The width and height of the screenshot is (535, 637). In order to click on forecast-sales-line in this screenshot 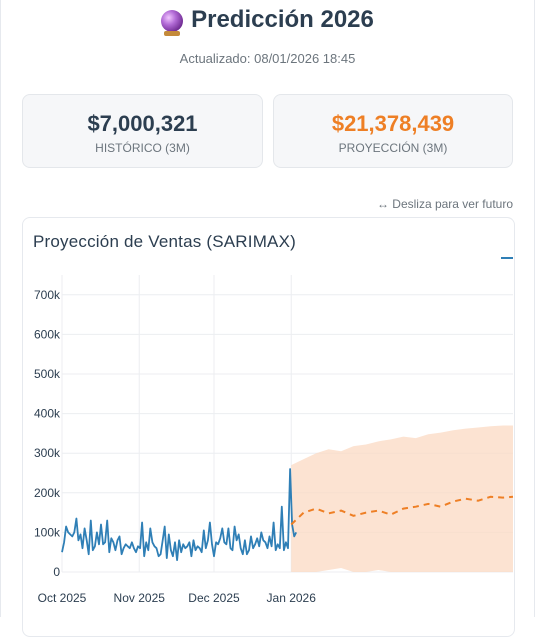, I will do `click(402, 510)`.